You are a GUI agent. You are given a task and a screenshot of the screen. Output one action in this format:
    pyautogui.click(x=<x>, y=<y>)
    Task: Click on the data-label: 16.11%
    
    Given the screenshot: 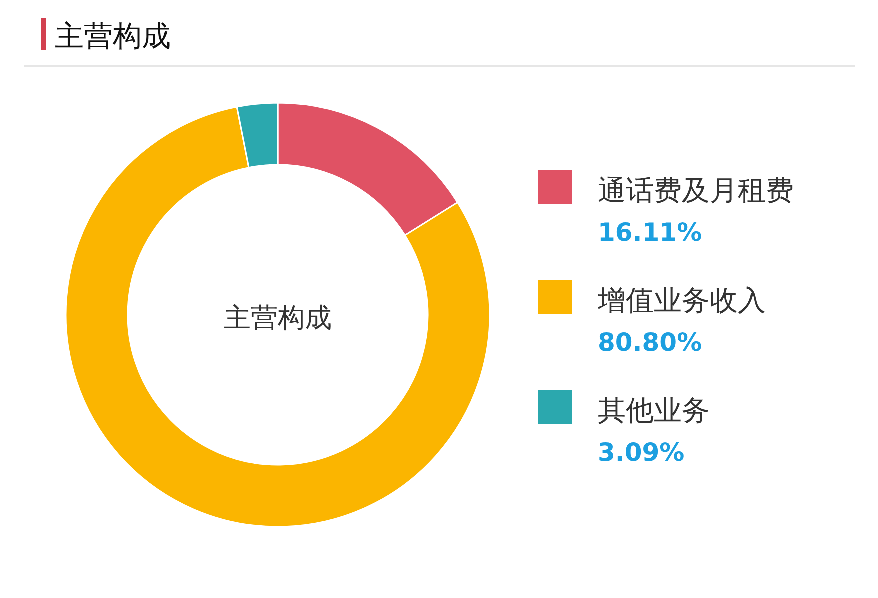 What is the action you would take?
    pyautogui.click(x=650, y=232)
    